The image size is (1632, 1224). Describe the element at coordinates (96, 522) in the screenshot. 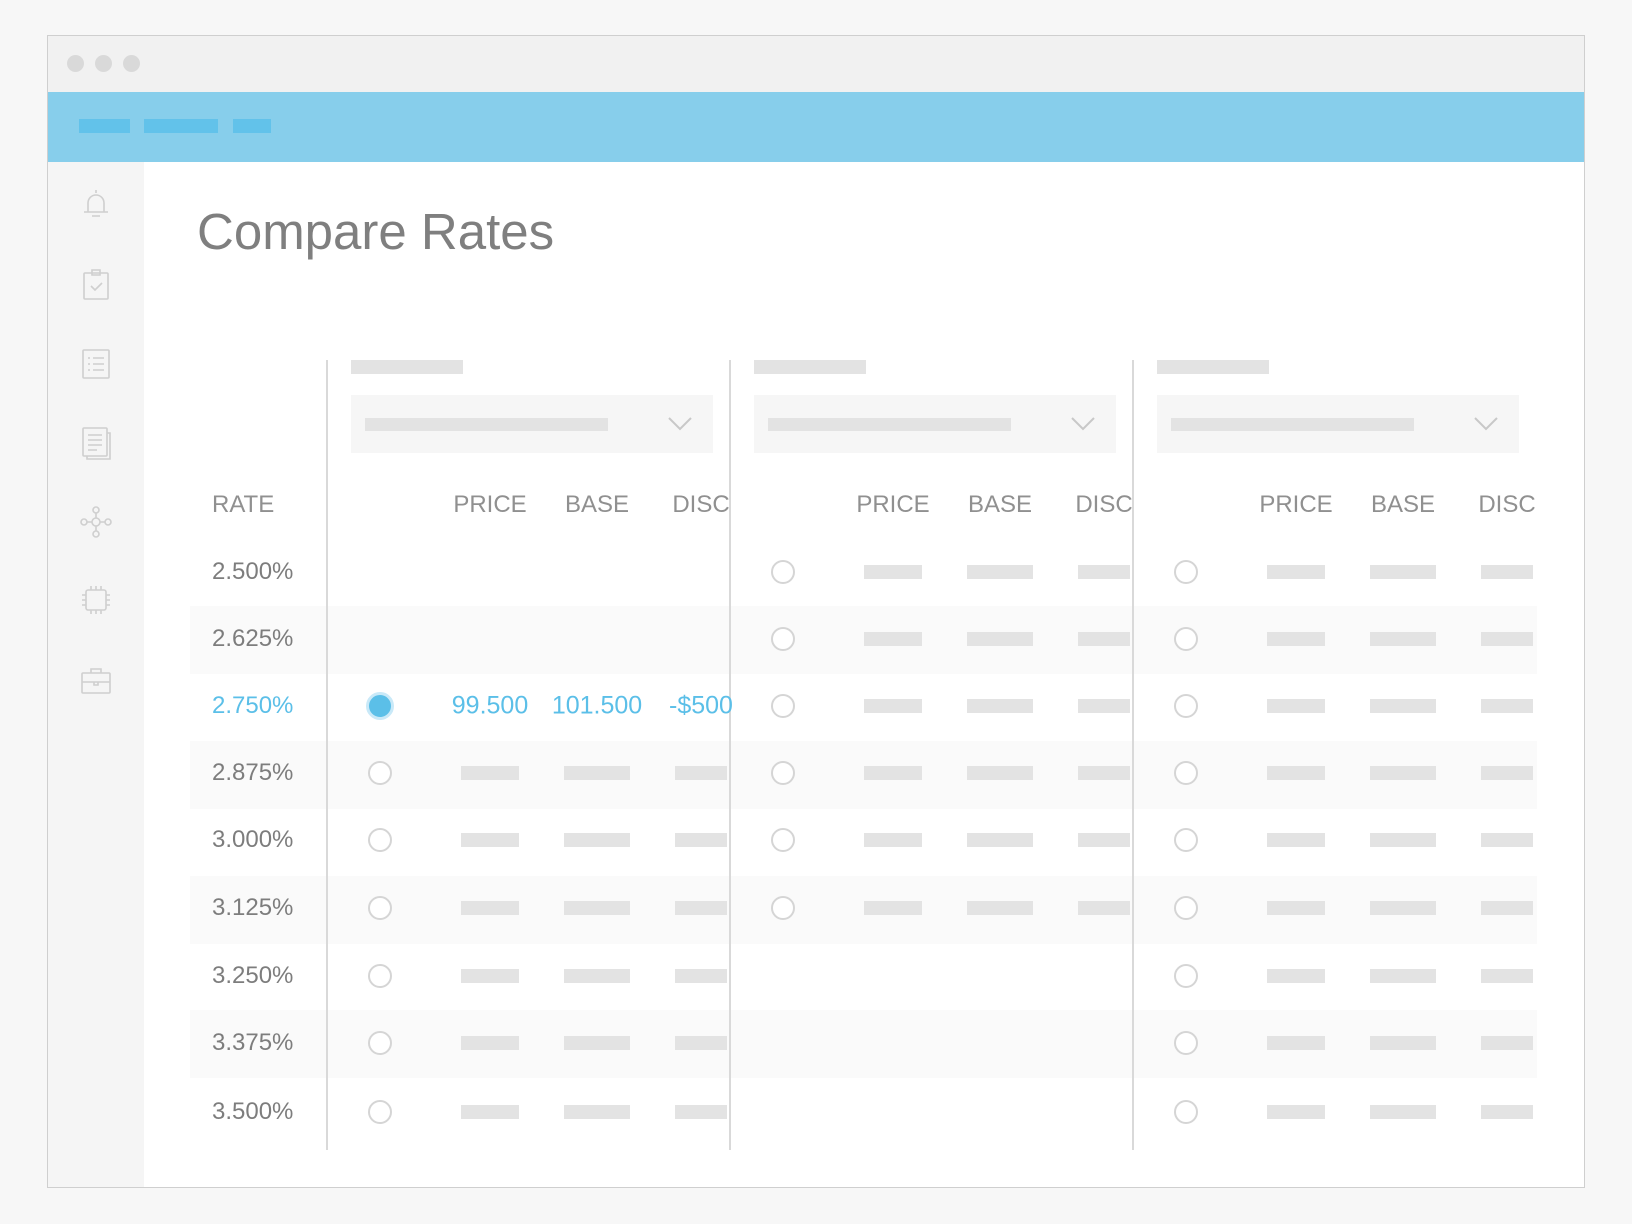

I see `network-icon` at that location.